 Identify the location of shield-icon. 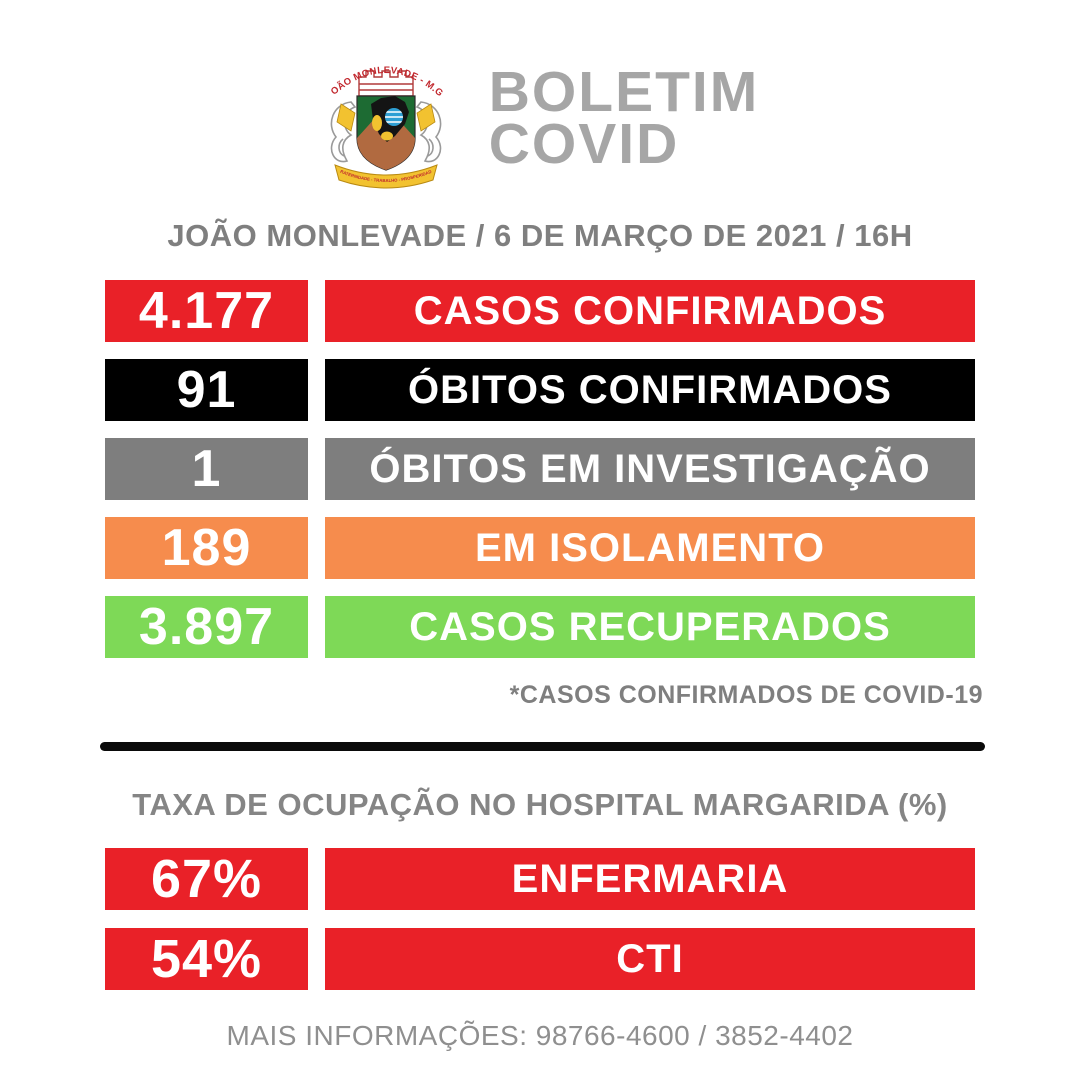
(386, 133).